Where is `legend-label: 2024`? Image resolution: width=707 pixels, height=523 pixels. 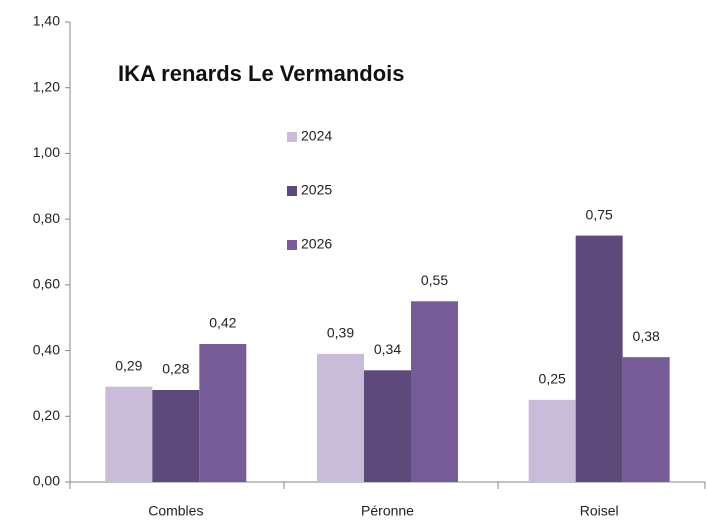 legend-label: 2024 is located at coordinates (316, 136).